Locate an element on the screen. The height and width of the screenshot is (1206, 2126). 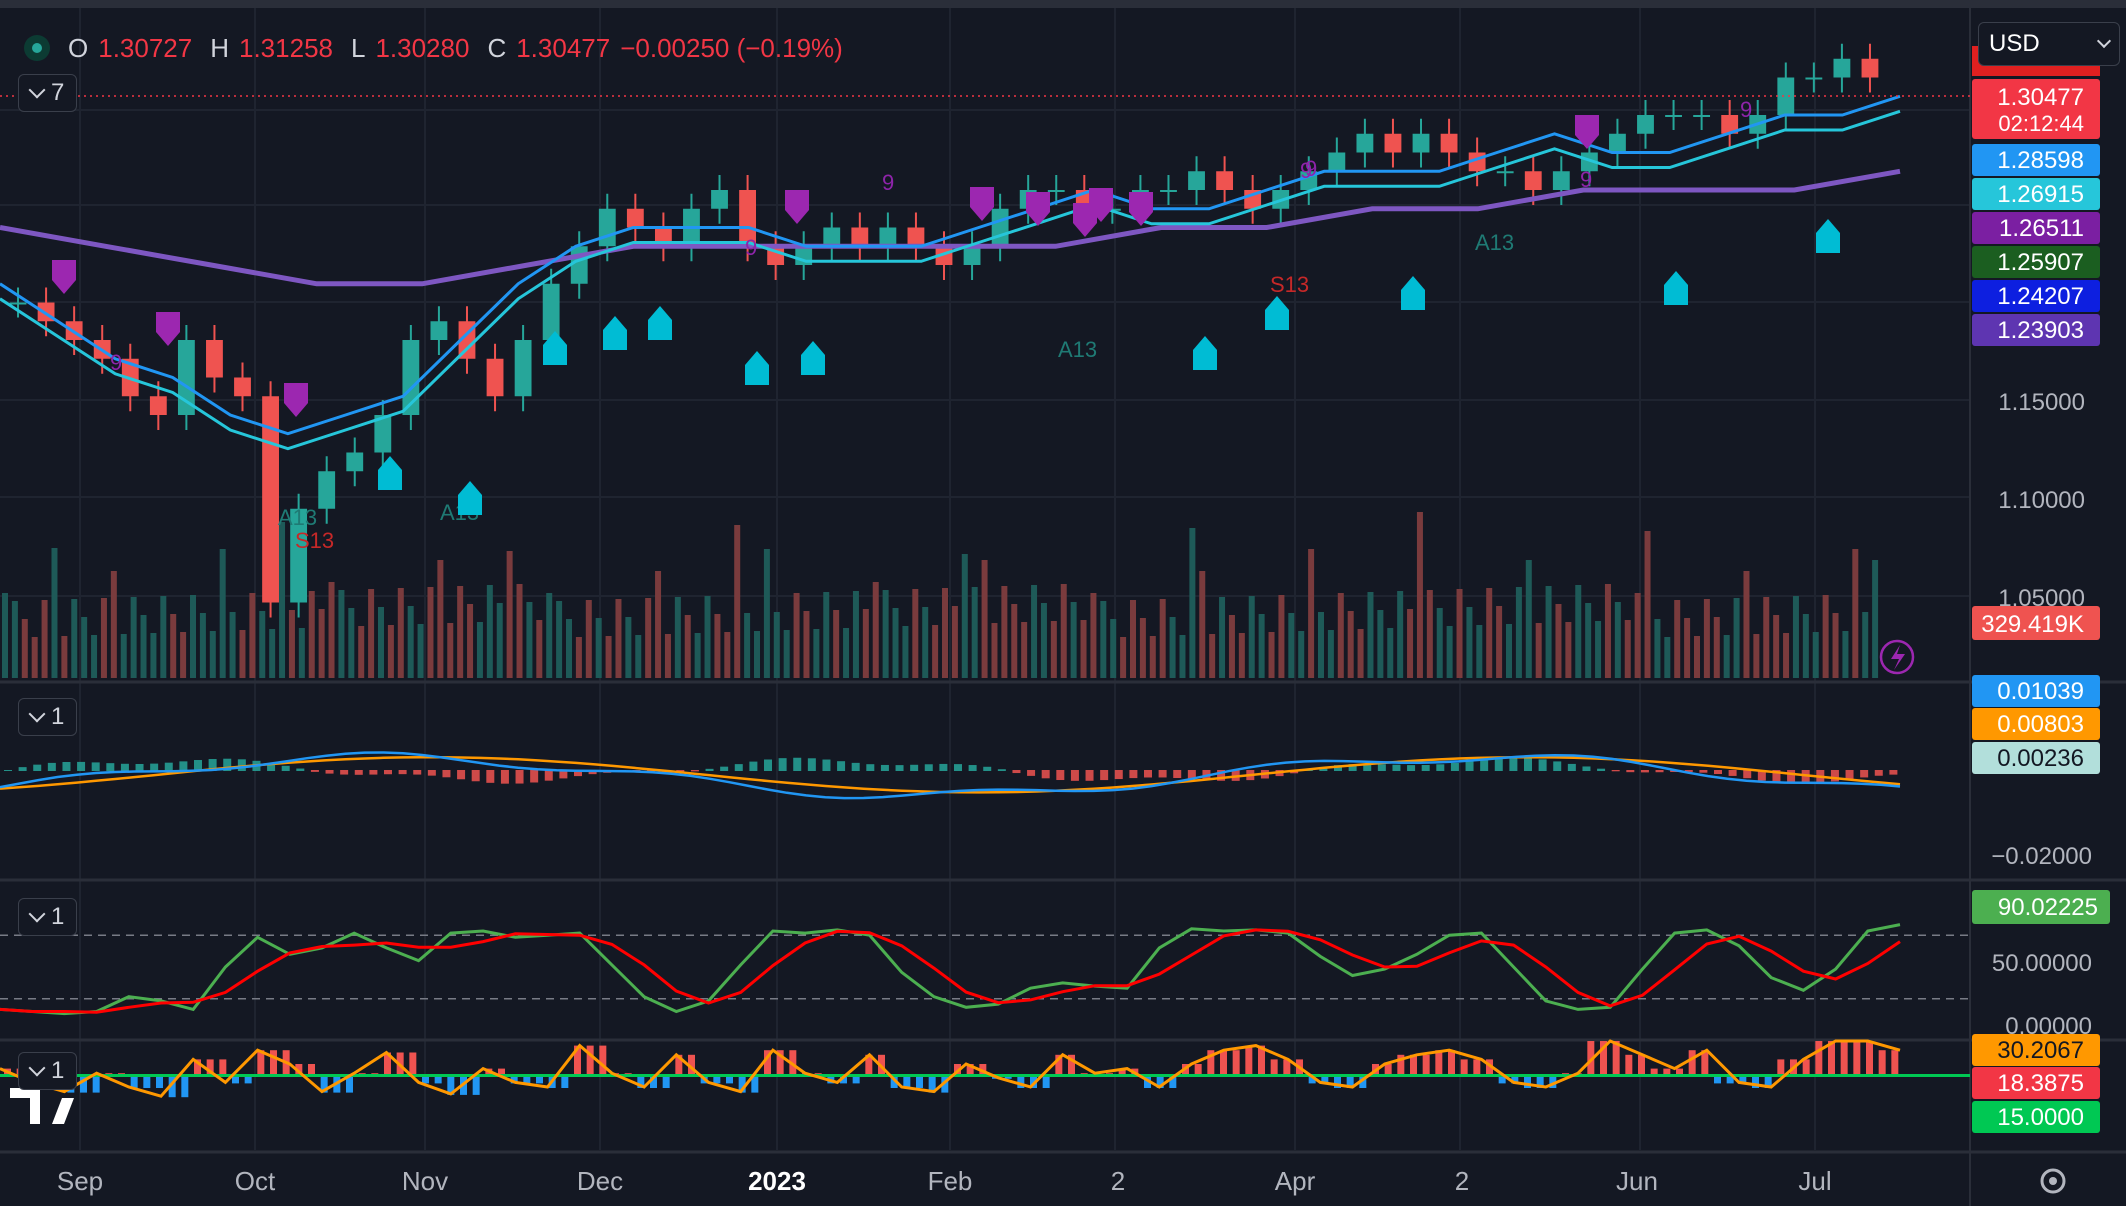
macd-toggle: 1 is located at coordinates (48, 717).